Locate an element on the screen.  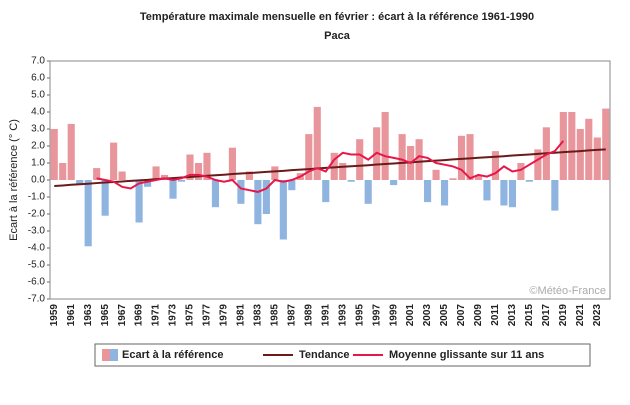
y-tick-label: -4.0 is located at coordinates (37, 248).